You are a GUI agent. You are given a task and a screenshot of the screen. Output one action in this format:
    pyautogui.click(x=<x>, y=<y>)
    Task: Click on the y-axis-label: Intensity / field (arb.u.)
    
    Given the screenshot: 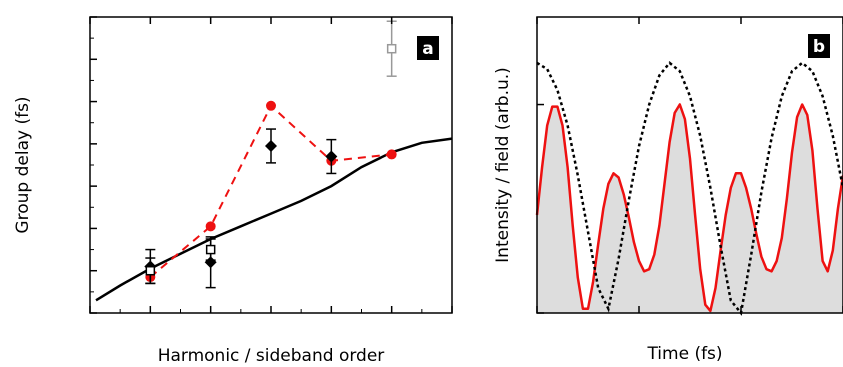 What is the action you would take?
    pyautogui.click(x=503, y=165)
    